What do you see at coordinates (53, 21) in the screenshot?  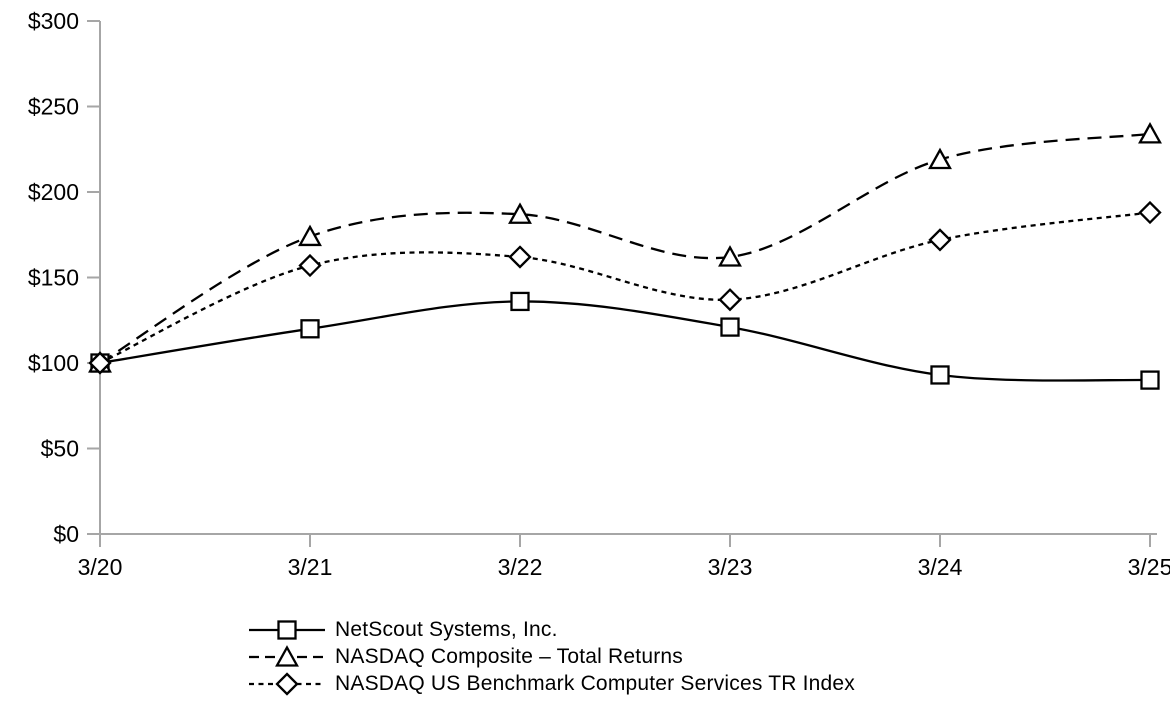 I see `y-axis-label: $300` at bounding box center [53, 21].